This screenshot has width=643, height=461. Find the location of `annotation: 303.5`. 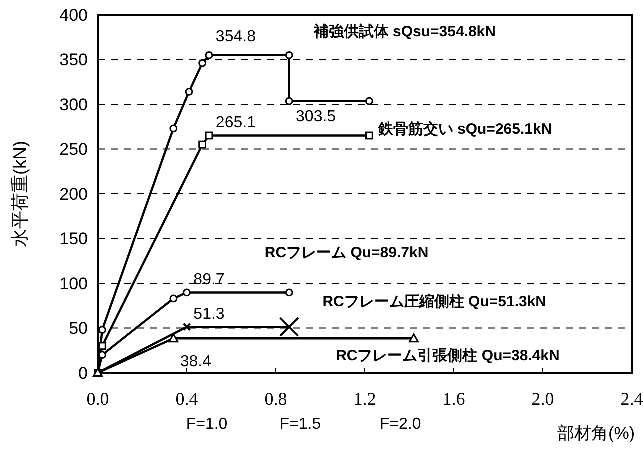

annotation: 303.5 is located at coordinates (316, 117).